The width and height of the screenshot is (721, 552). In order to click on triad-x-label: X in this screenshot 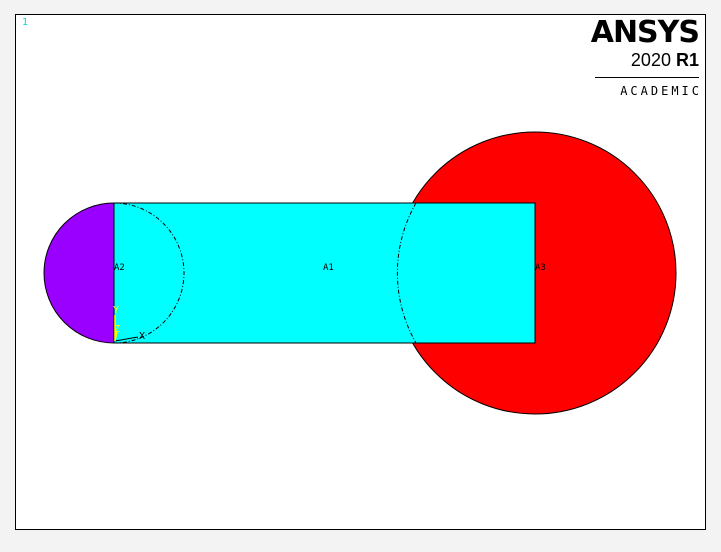, I will do `click(142, 336)`.